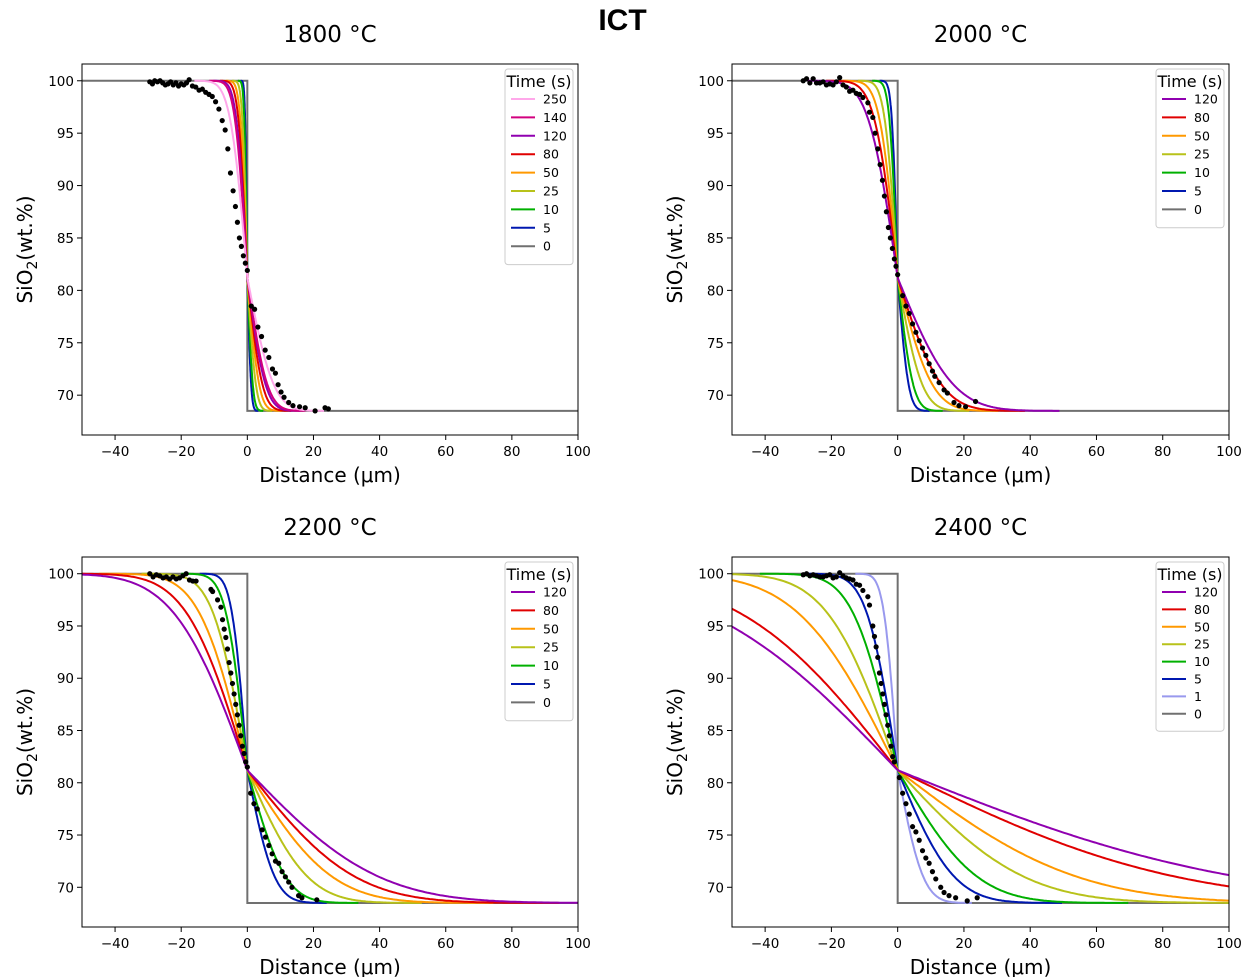 This screenshot has height=977, width=1245. Describe the element at coordinates (379, 452) in the screenshot. I see `x-tick-label: 40` at that location.